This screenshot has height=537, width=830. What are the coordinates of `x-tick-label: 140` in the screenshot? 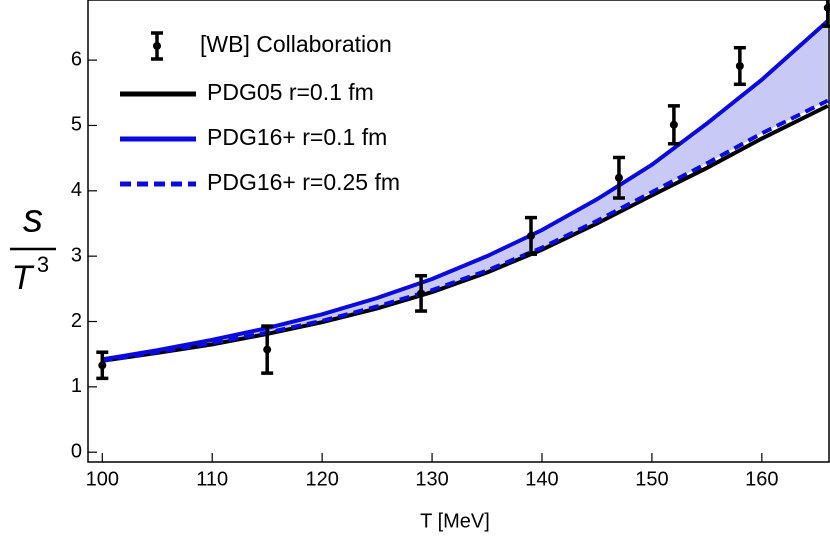 It's located at (541, 479).